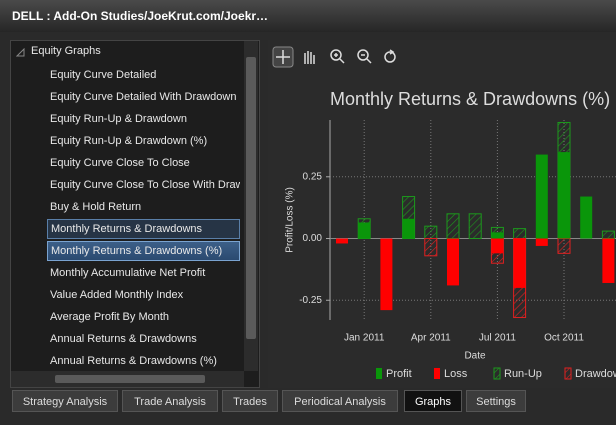  Describe the element at coordinates (564, 338) in the screenshot. I see `x-tick-label: Oct 2011` at that location.